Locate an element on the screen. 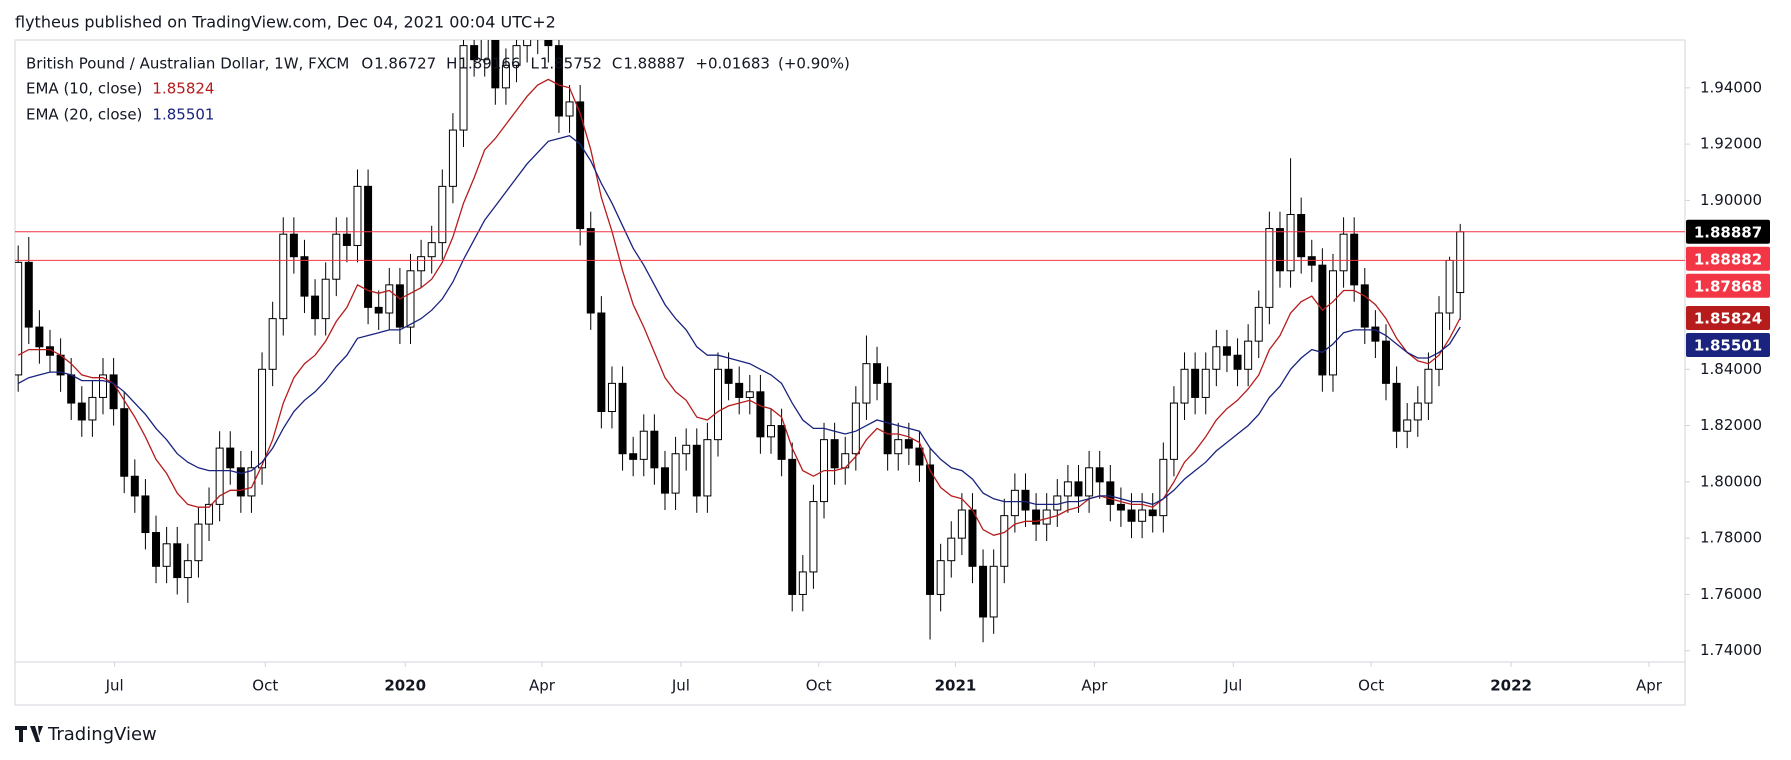 This screenshot has width=1791, height=760. ohlc-label: L is located at coordinates (534, 64).